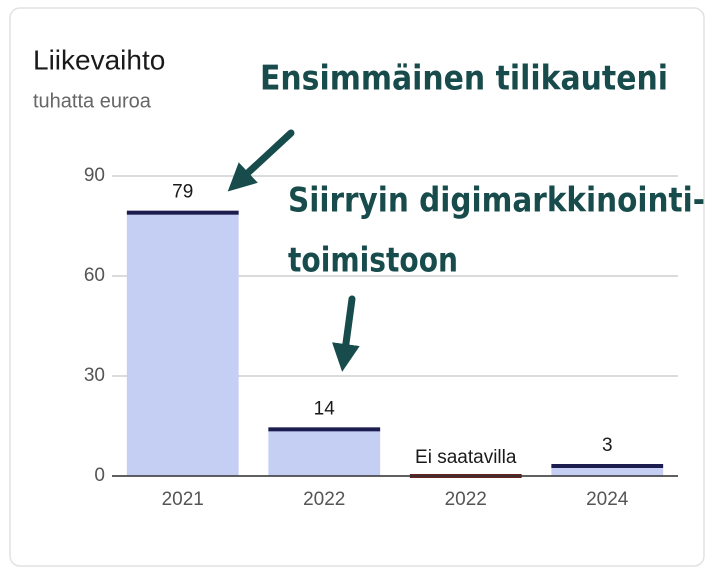 The height and width of the screenshot is (574, 714). I want to click on y-tick-label: 0, so click(99, 475).